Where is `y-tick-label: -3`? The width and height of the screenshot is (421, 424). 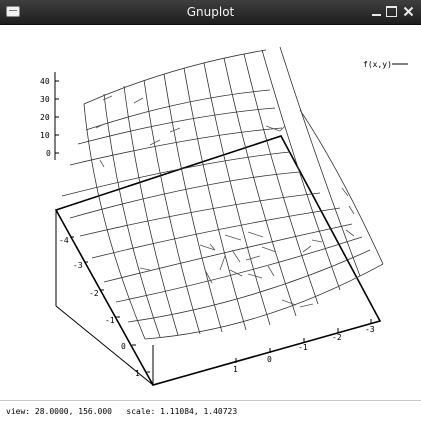 y-tick-label: -3 is located at coordinates (78, 265).